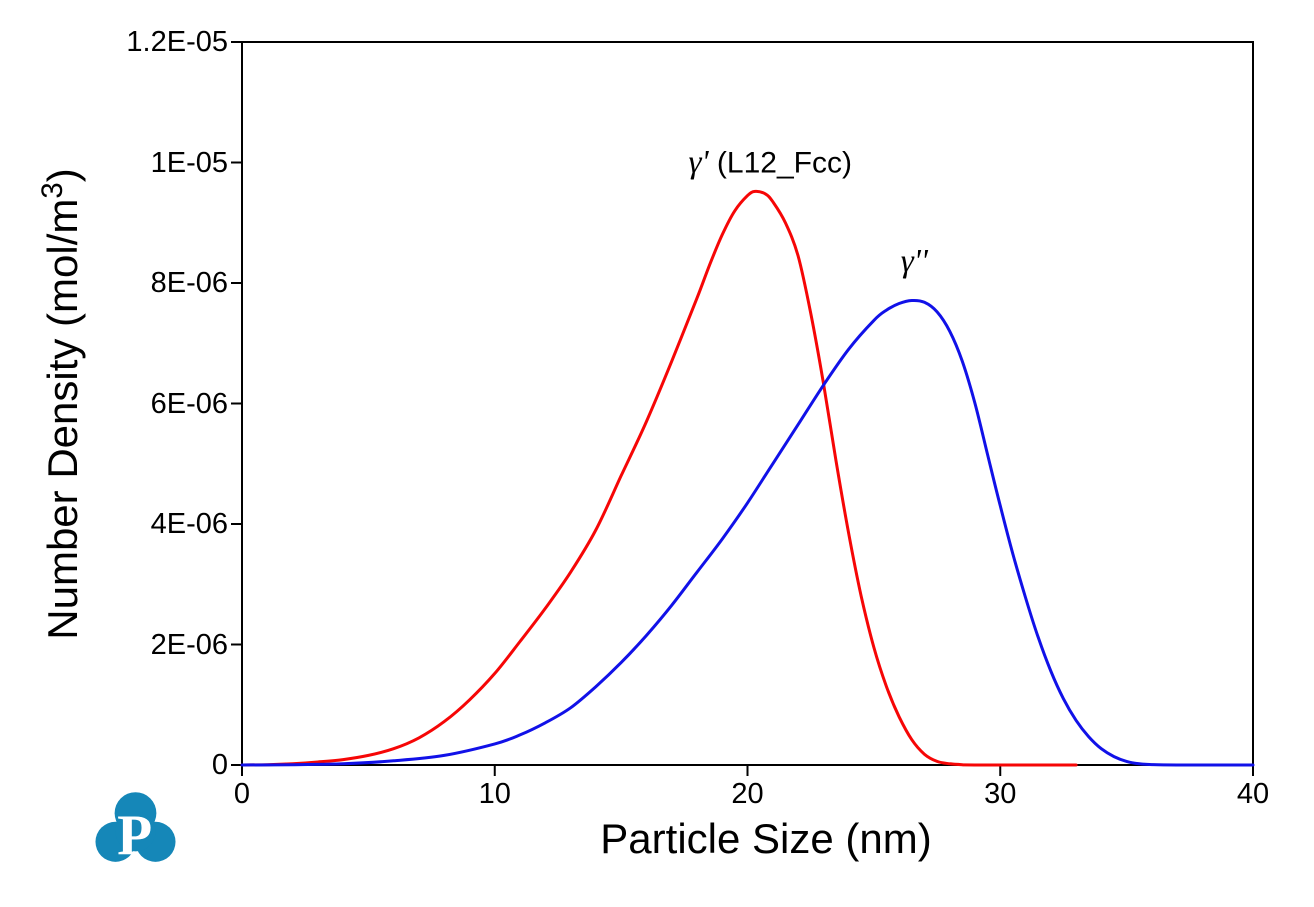 Image resolution: width=1314 pixels, height=907 pixels. I want to click on pandat-logo: P, so click(135, 829).